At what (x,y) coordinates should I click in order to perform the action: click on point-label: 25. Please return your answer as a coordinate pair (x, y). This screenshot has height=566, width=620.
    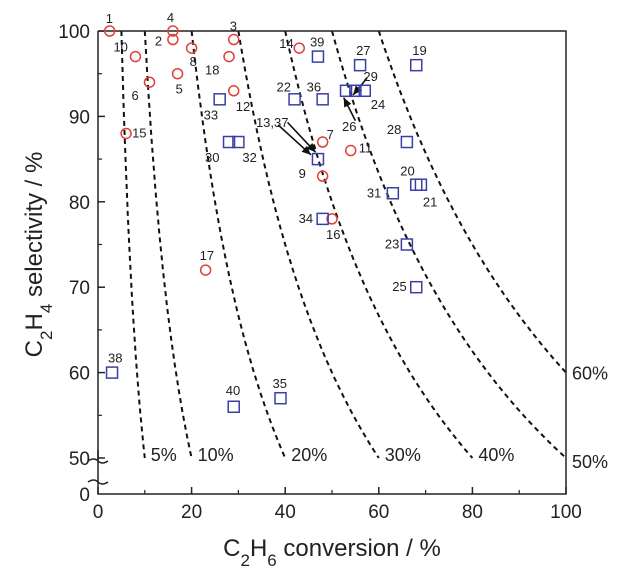
    Looking at the image, I should click on (399, 286).